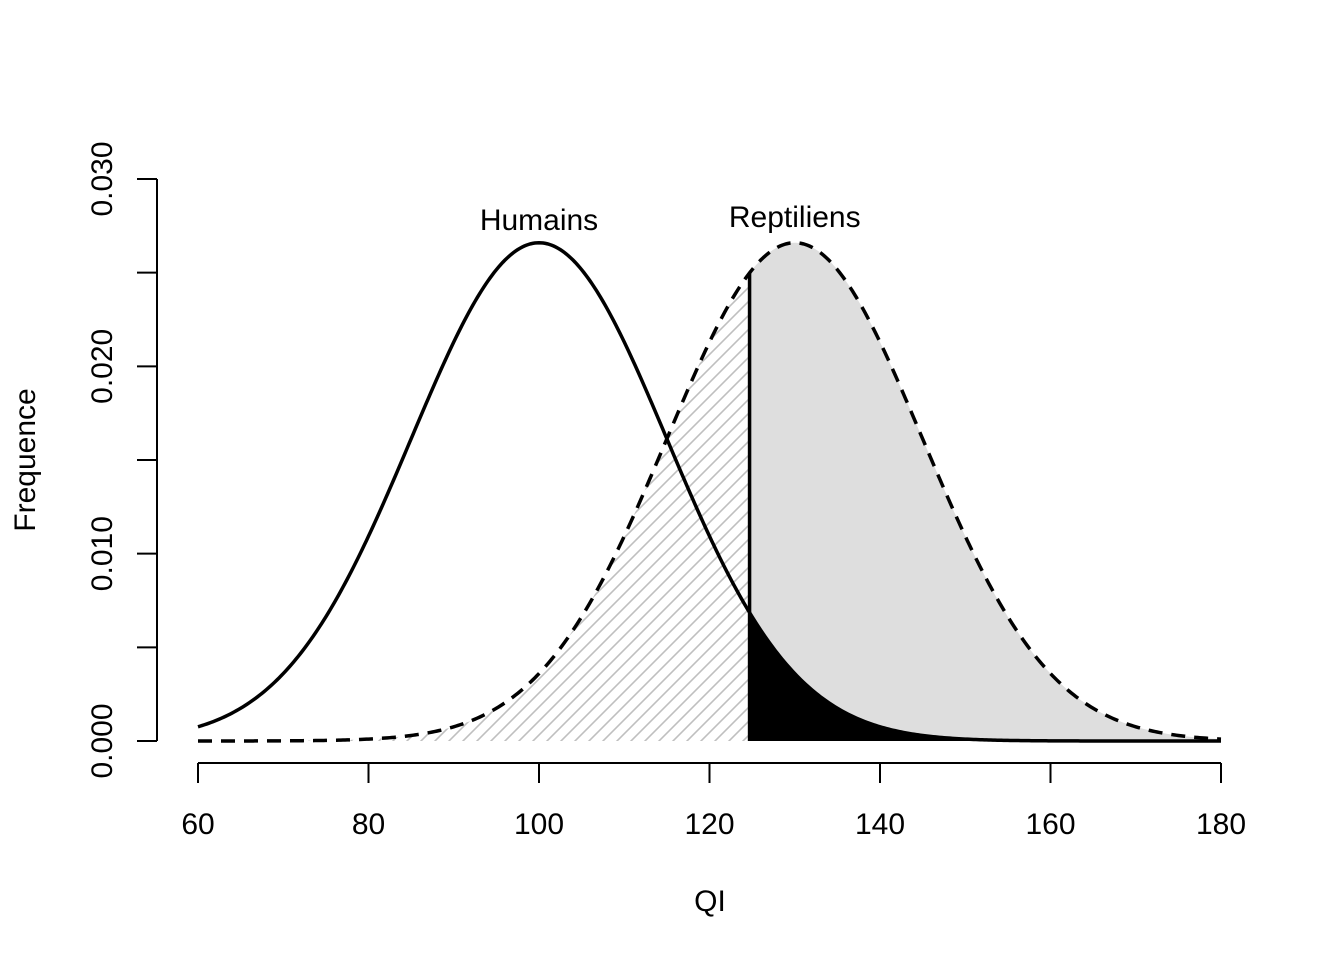  I want to click on x-tick-label: 160, so click(1050, 824).